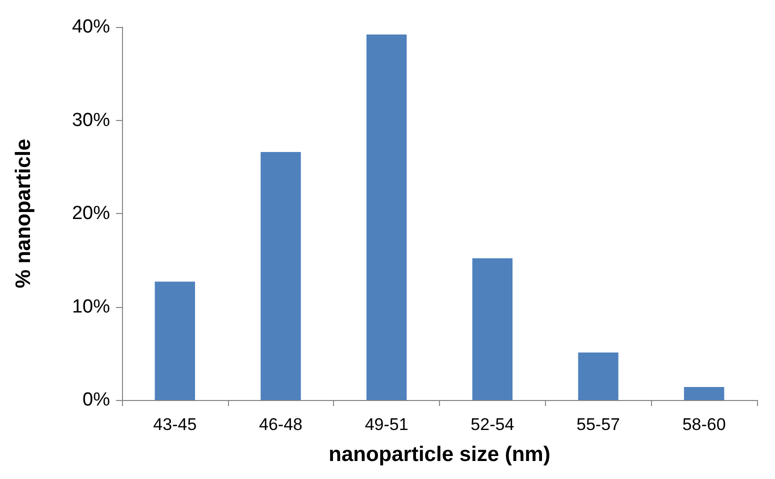  I want to click on y-axis-title: % nanoparticle, so click(23, 213).